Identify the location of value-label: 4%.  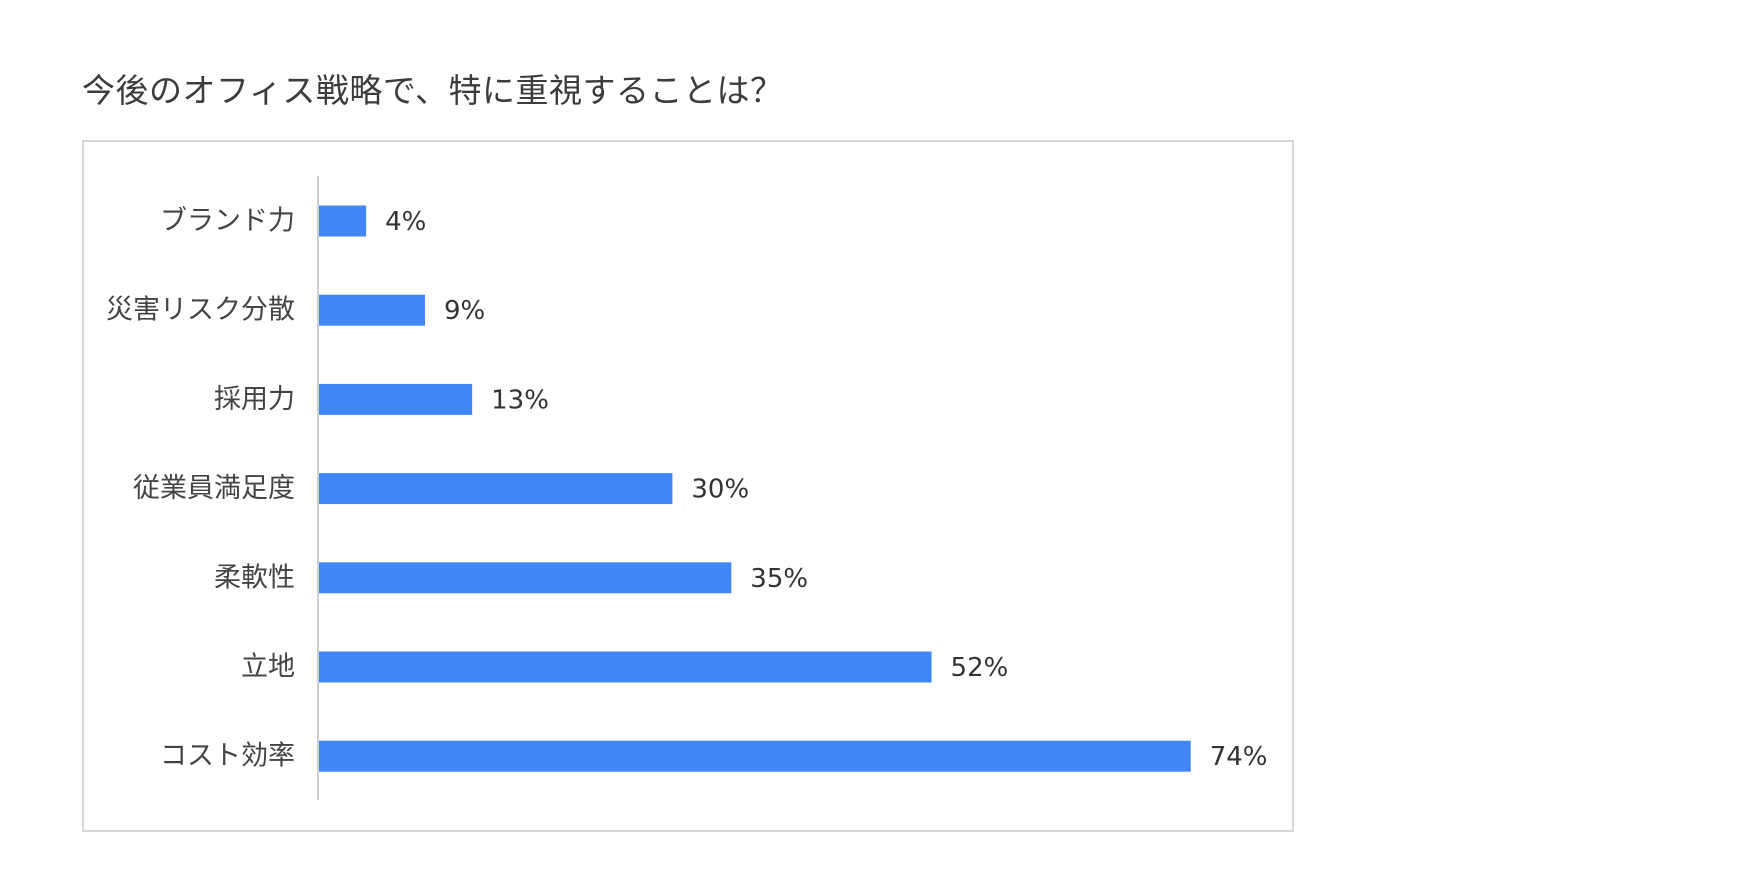
(405, 222).